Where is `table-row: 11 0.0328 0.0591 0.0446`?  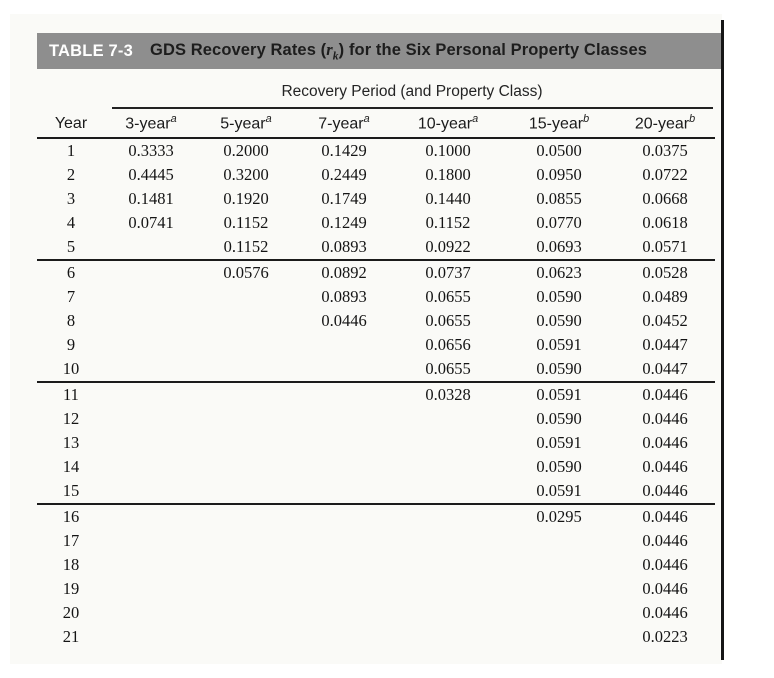
table-row: 11 0.0328 0.0591 0.0446 is located at coordinates (376, 394).